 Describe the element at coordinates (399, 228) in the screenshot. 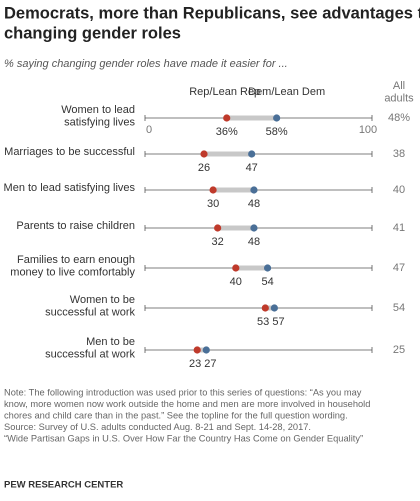

I see `all-adults-value: 41` at that location.